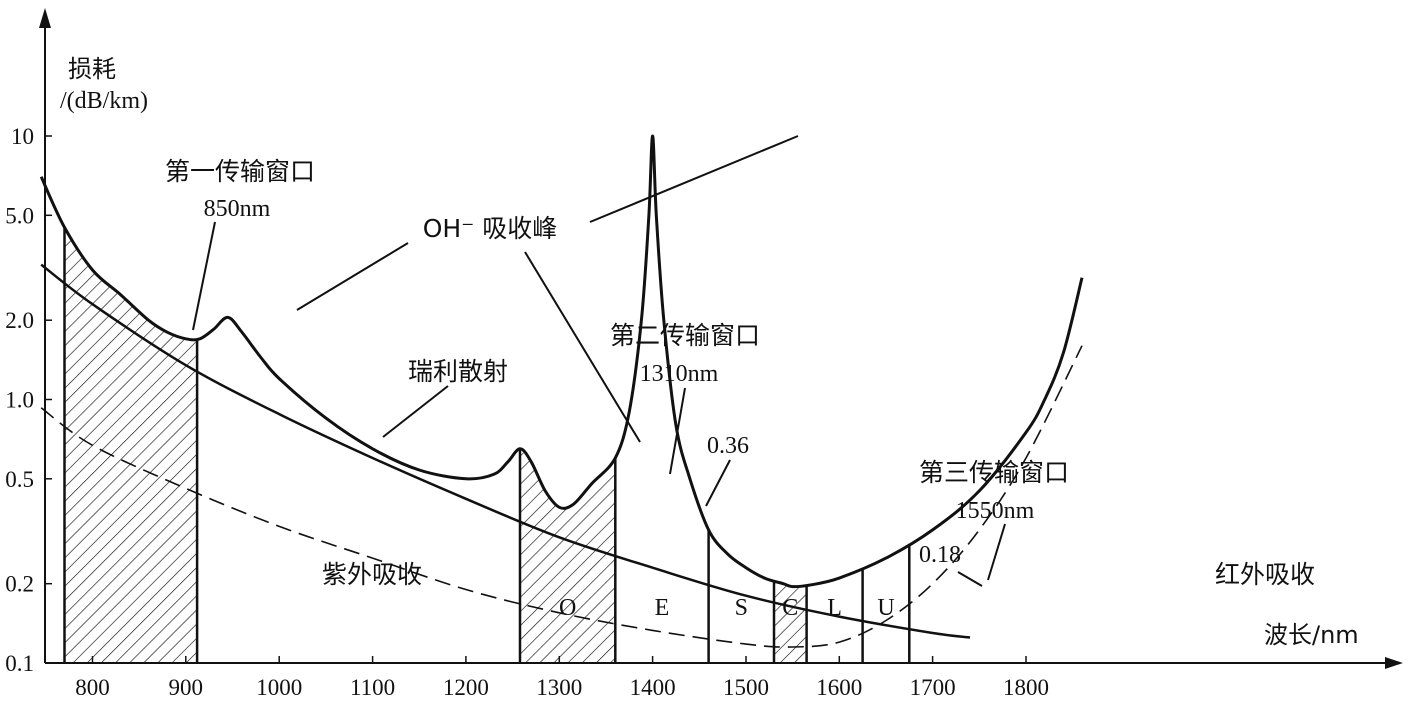  I want to click on ir-absorption-label: 红外吸收, so click(1265, 574).